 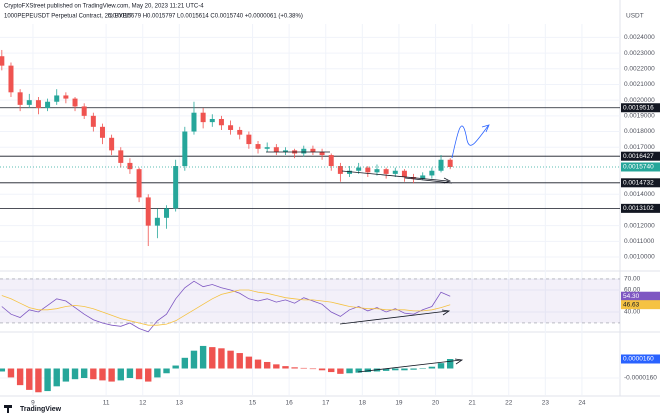 I want to click on x-tick-label: 20, so click(x=436, y=403).